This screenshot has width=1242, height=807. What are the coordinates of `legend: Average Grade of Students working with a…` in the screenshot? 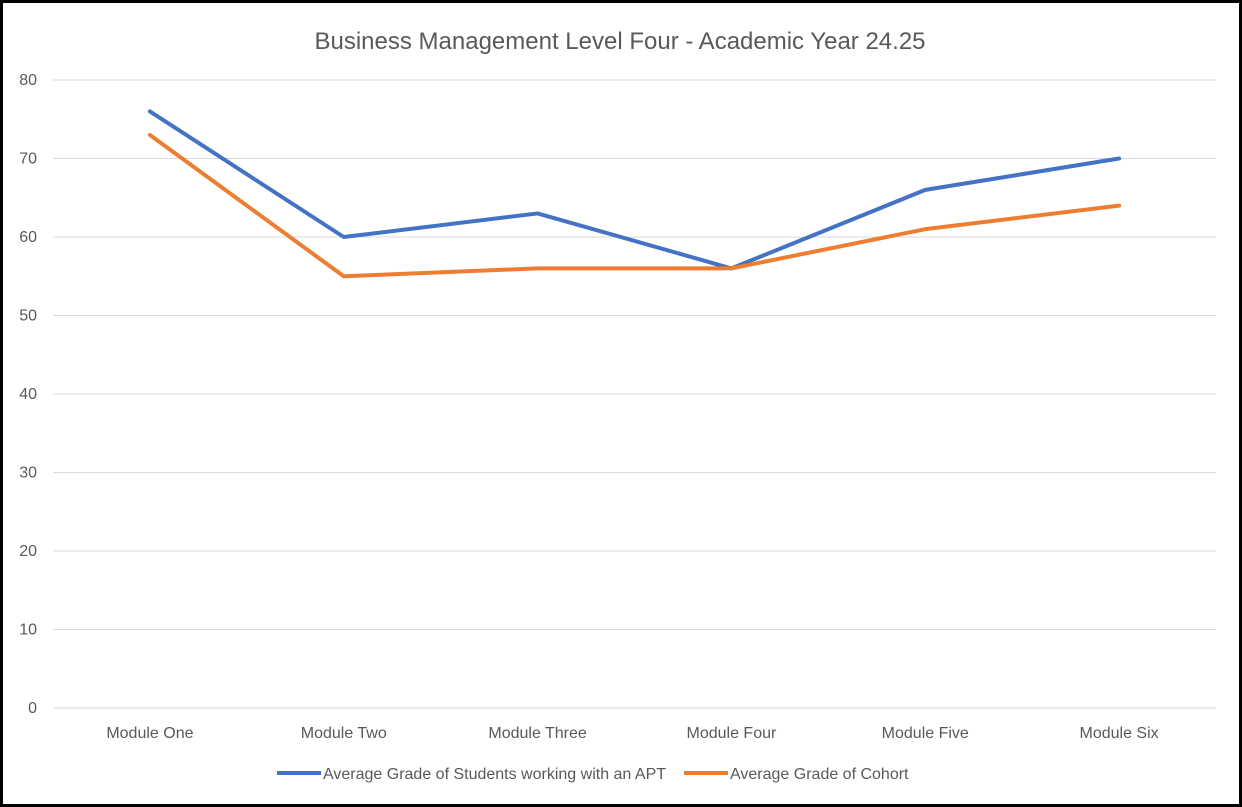 It's located at (593, 774).